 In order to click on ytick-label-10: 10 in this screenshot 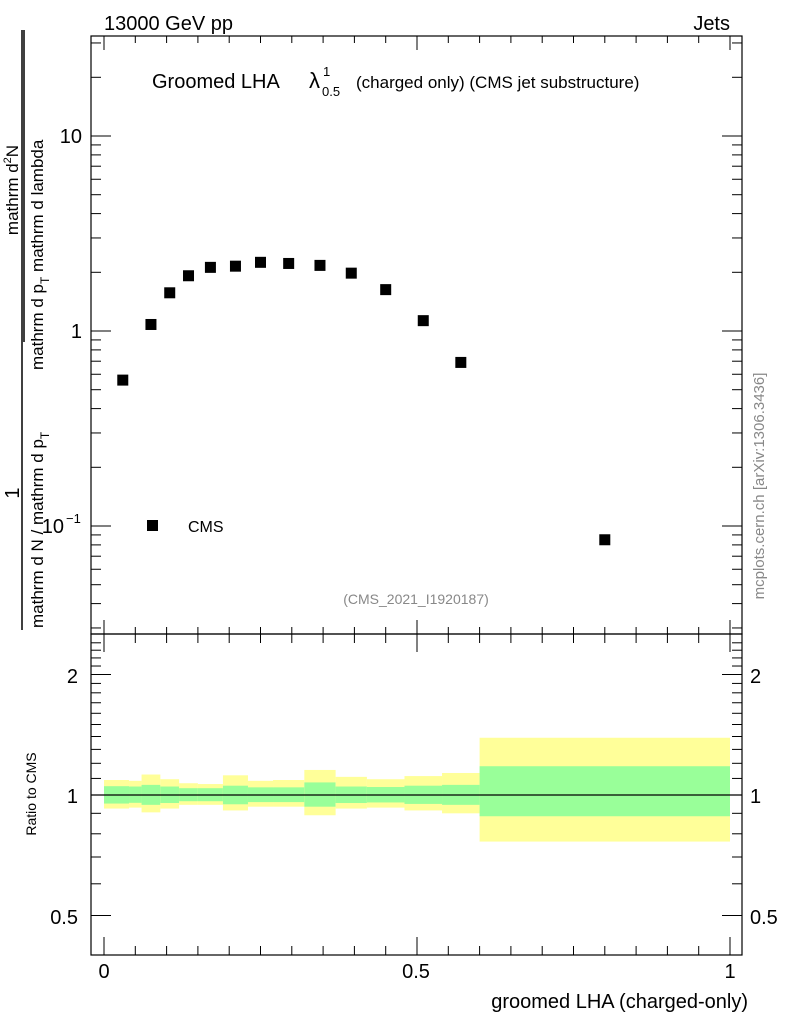, I will do `click(71, 137)`.